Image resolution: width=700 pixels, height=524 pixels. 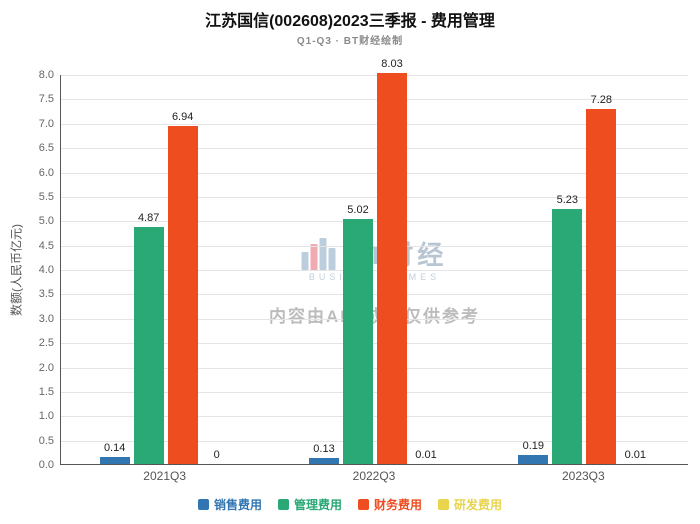 What do you see at coordinates (46, 270) in the screenshot?
I see `y-tick-label: 4.0` at bounding box center [46, 270].